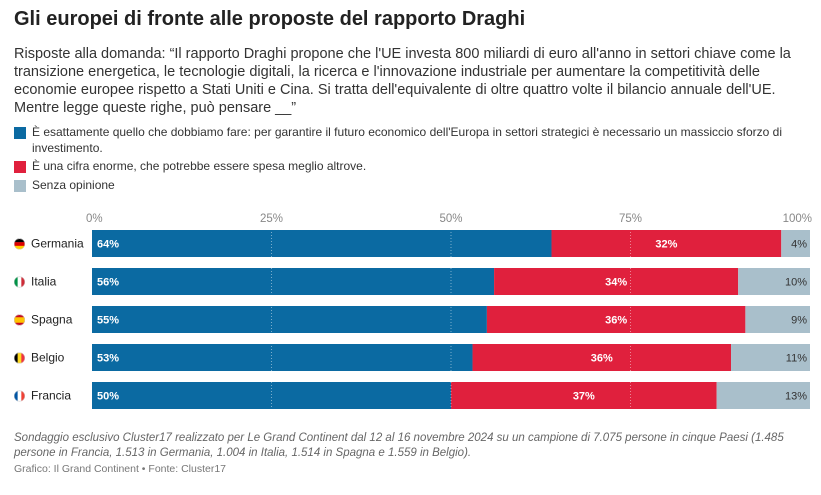 Image resolution: width=821 pixels, height=495 pixels. Describe the element at coordinates (108, 397) in the screenshot. I see `data-label-francia-favorevole: 50%` at that location.